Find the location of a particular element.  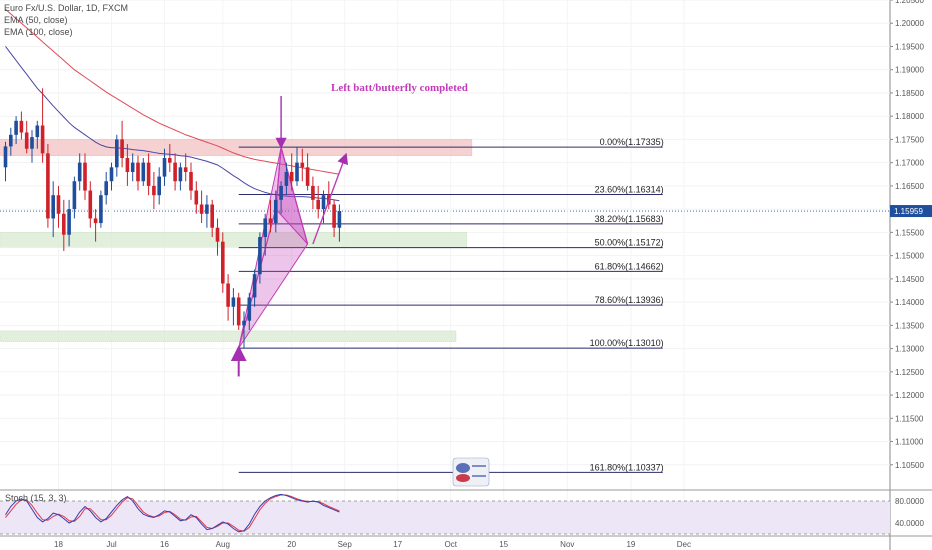

y-tick-label: 1.12500 is located at coordinates (909, 372).